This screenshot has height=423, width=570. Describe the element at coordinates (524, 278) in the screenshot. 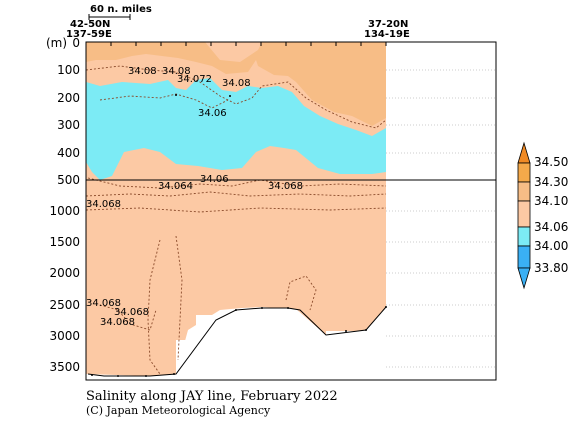

I see `colorbar-bottom-arrow` at that location.